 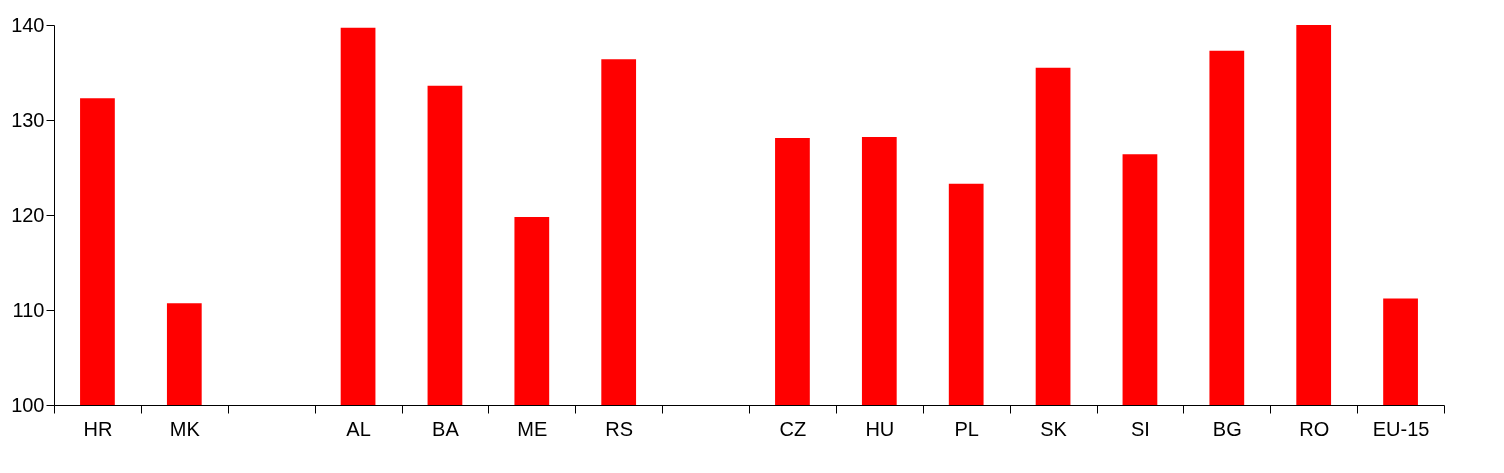 What do you see at coordinates (619, 428) in the screenshot?
I see `x-tick-label: RS` at bounding box center [619, 428].